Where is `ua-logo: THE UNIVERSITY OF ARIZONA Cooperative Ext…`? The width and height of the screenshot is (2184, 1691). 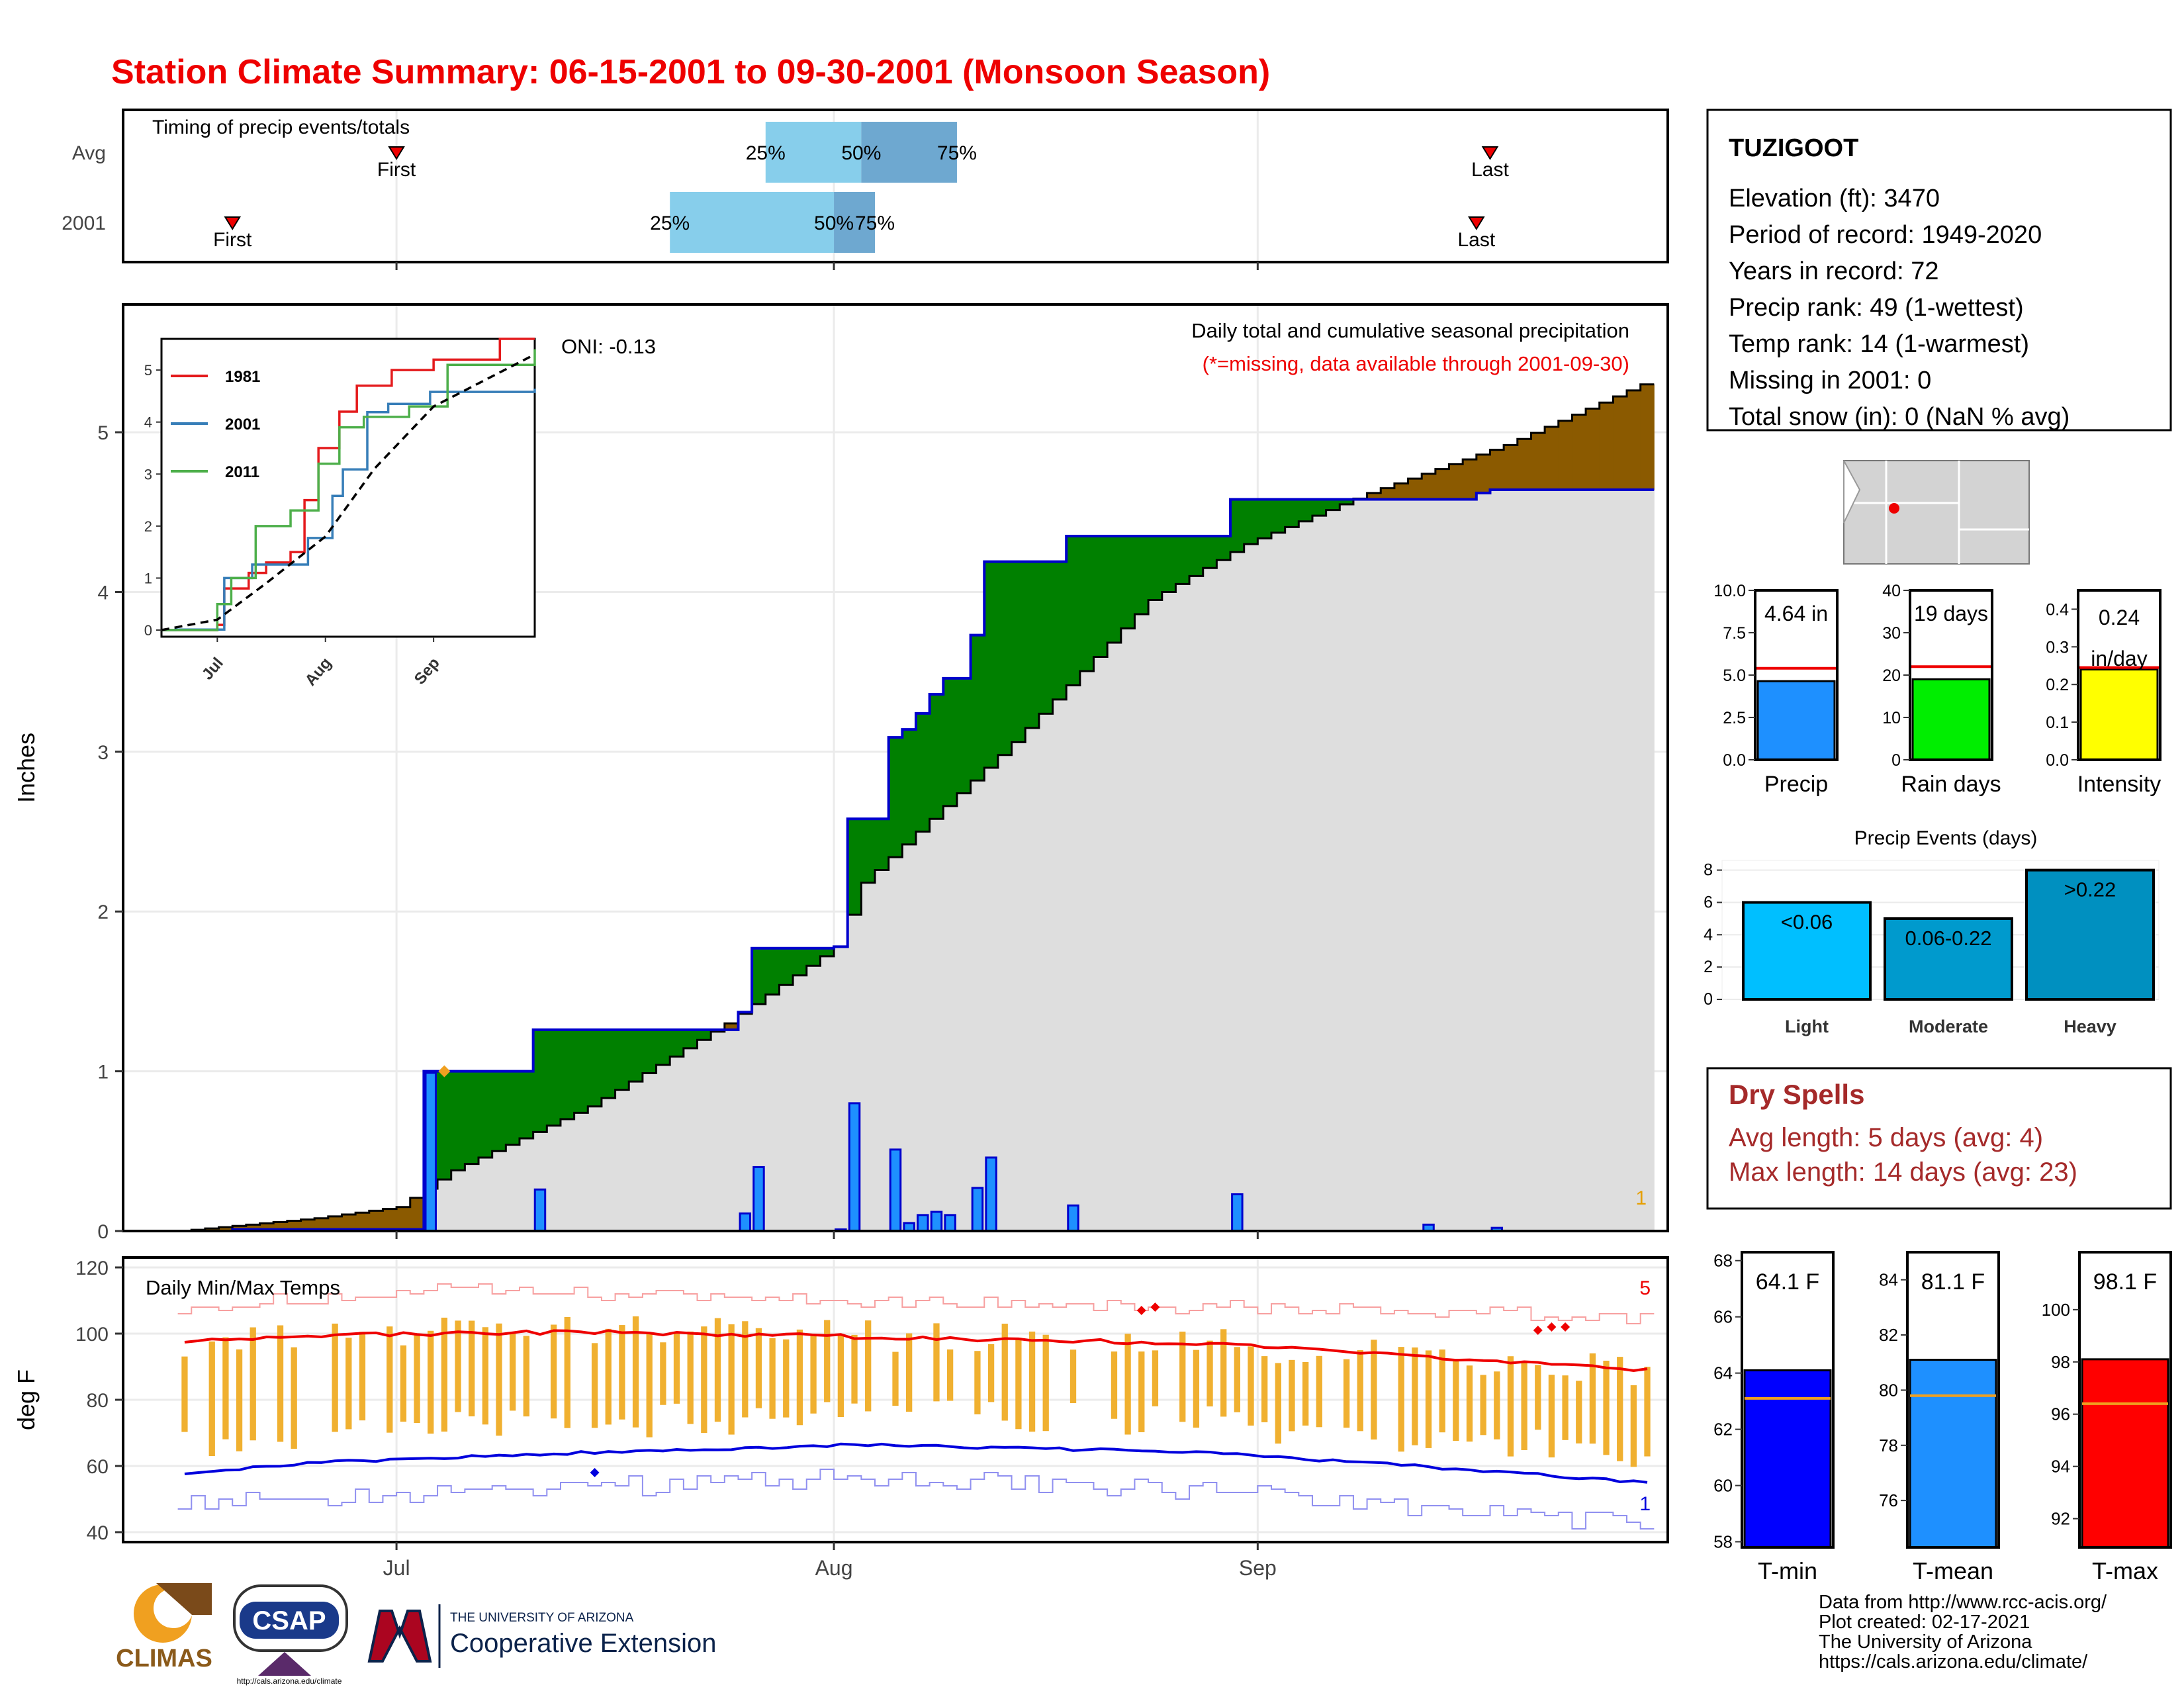
ua-logo: THE UNIVERSITY OF ARIZONA Cooperative Ext… is located at coordinates (541, 1636).